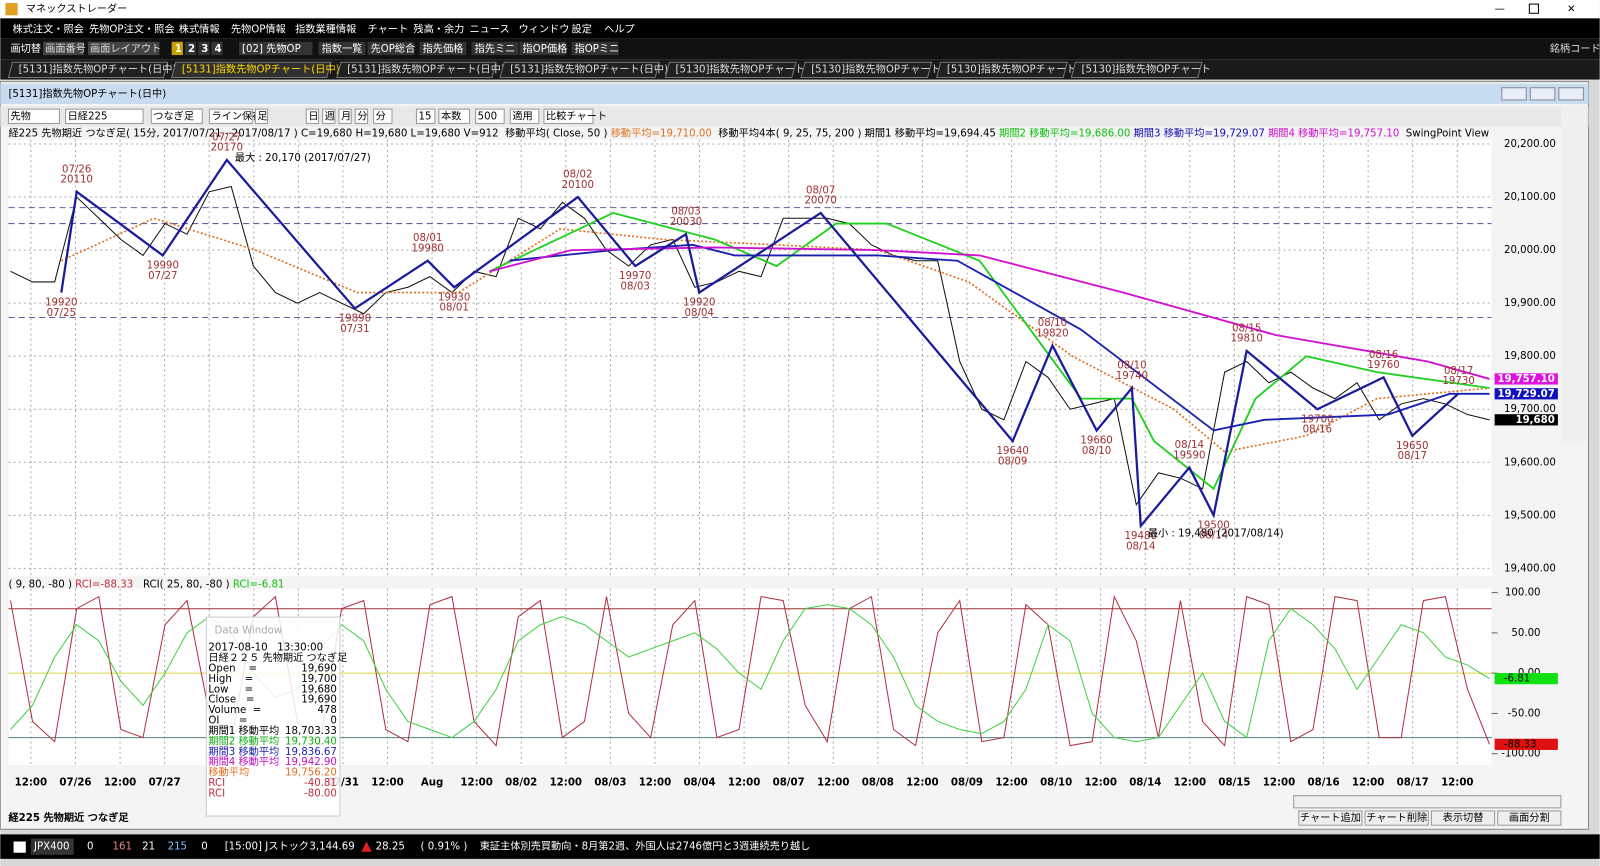 Image resolution: width=1600 pixels, height=866 pixels. I want to click on footer-label: チャート追加, so click(1330, 817).